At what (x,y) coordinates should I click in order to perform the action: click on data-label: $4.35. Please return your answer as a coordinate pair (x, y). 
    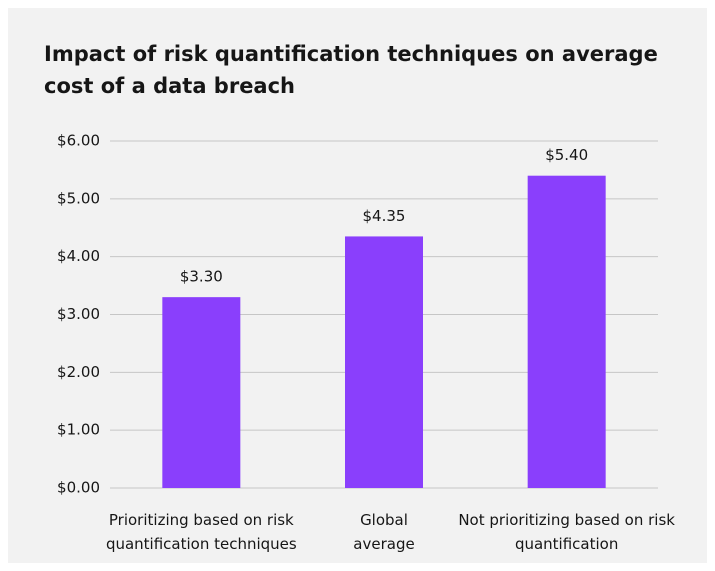
    Looking at the image, I should click on (384, 216).